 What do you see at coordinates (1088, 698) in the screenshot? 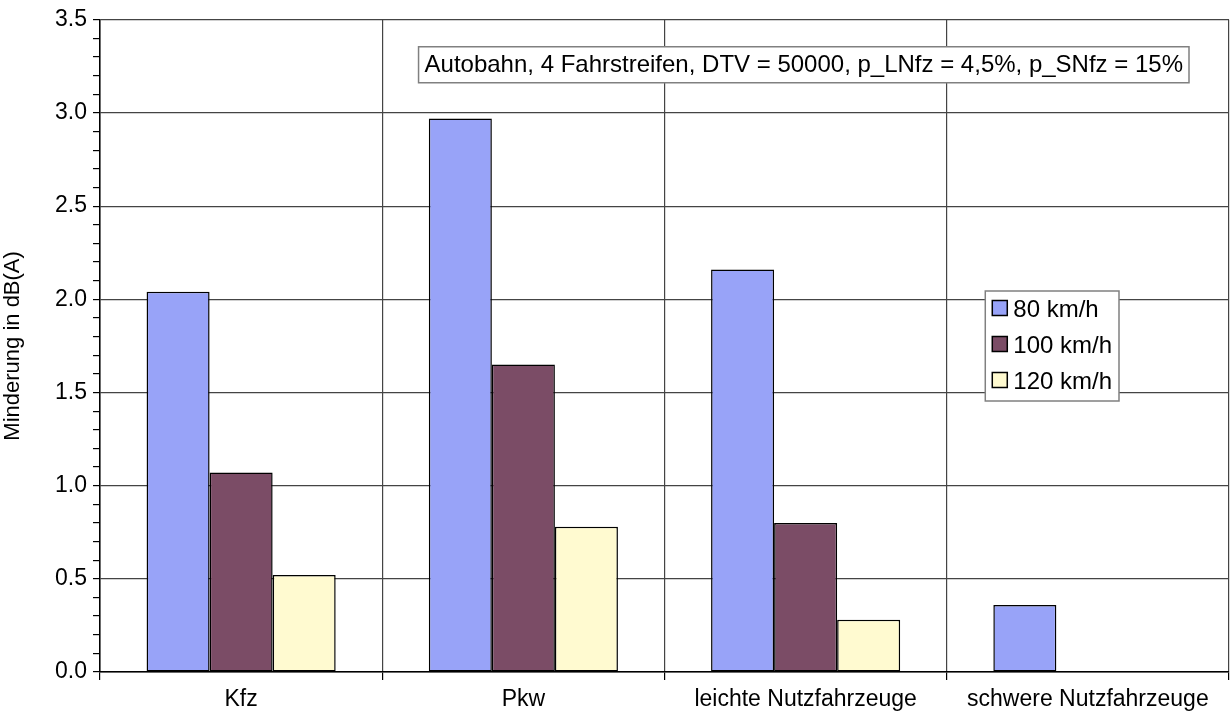
I see `x-tick-label: schwere Nutzfahrzeuge` at bounding box center [1088, 698].